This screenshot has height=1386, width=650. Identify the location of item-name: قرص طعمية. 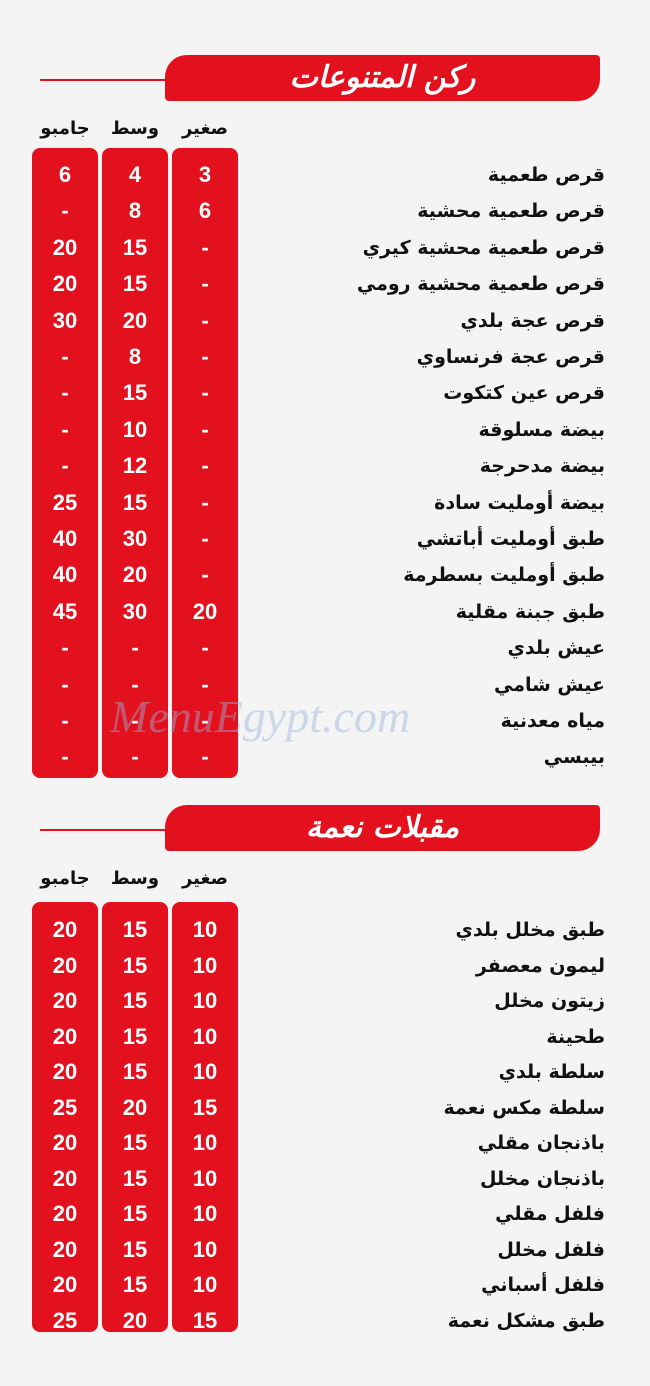
(546, 175).